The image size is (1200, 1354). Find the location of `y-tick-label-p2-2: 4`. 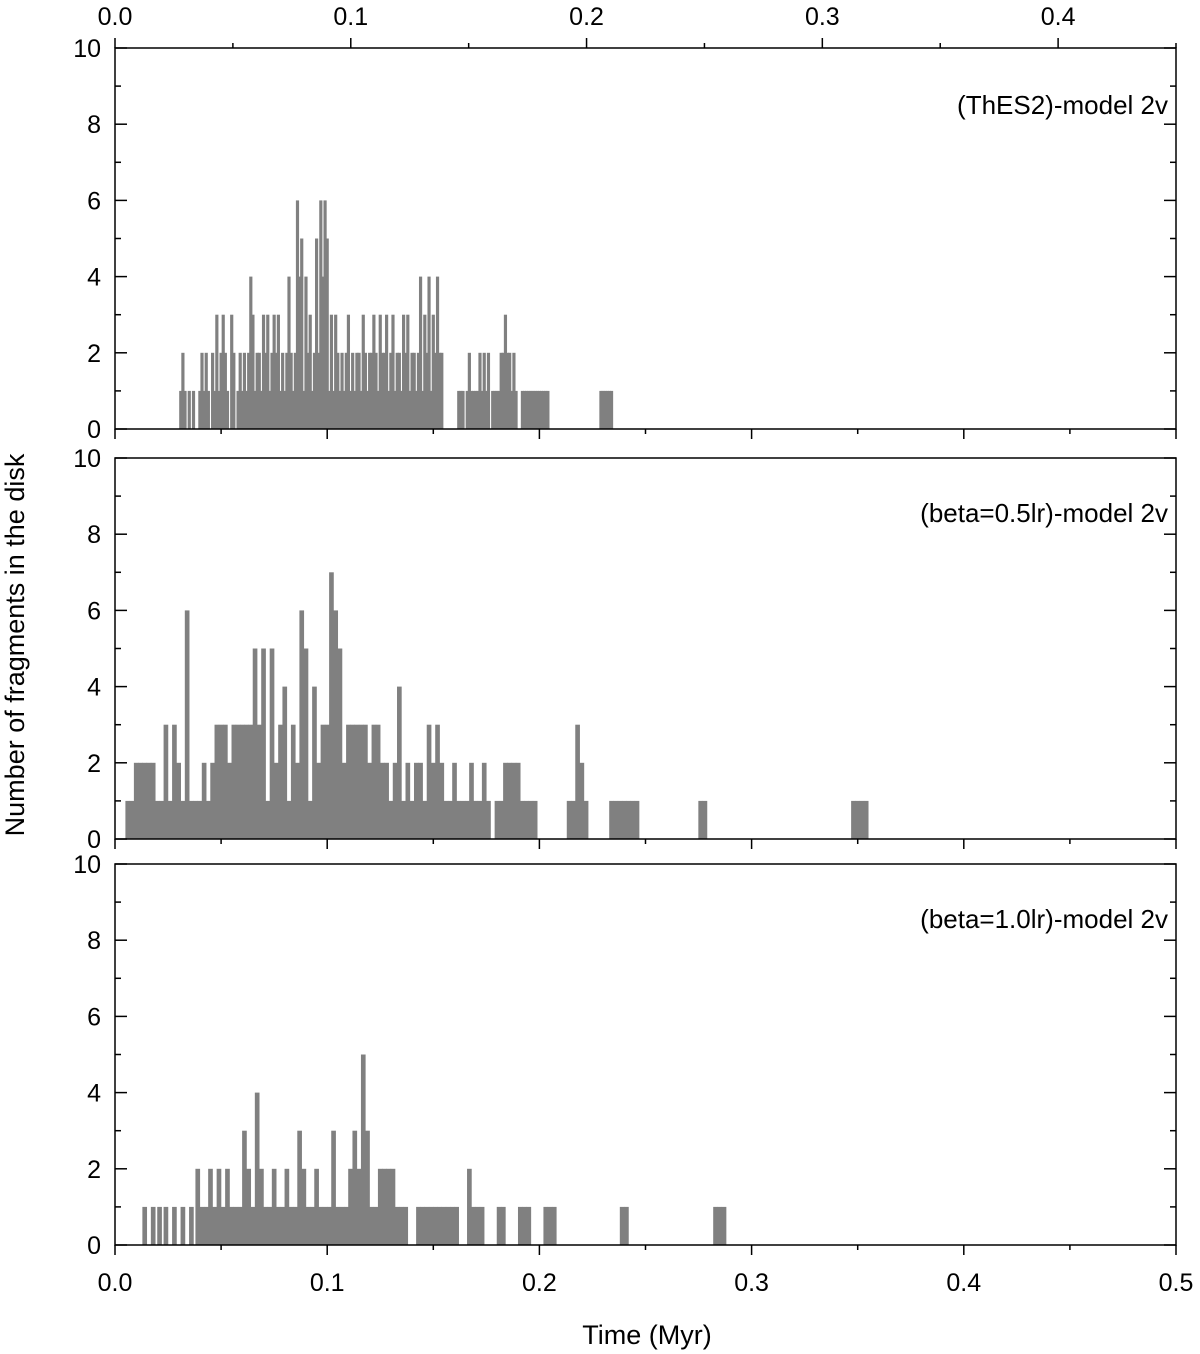

y-tick-label-p2-2: 4 is located at coordinates (94, 688).